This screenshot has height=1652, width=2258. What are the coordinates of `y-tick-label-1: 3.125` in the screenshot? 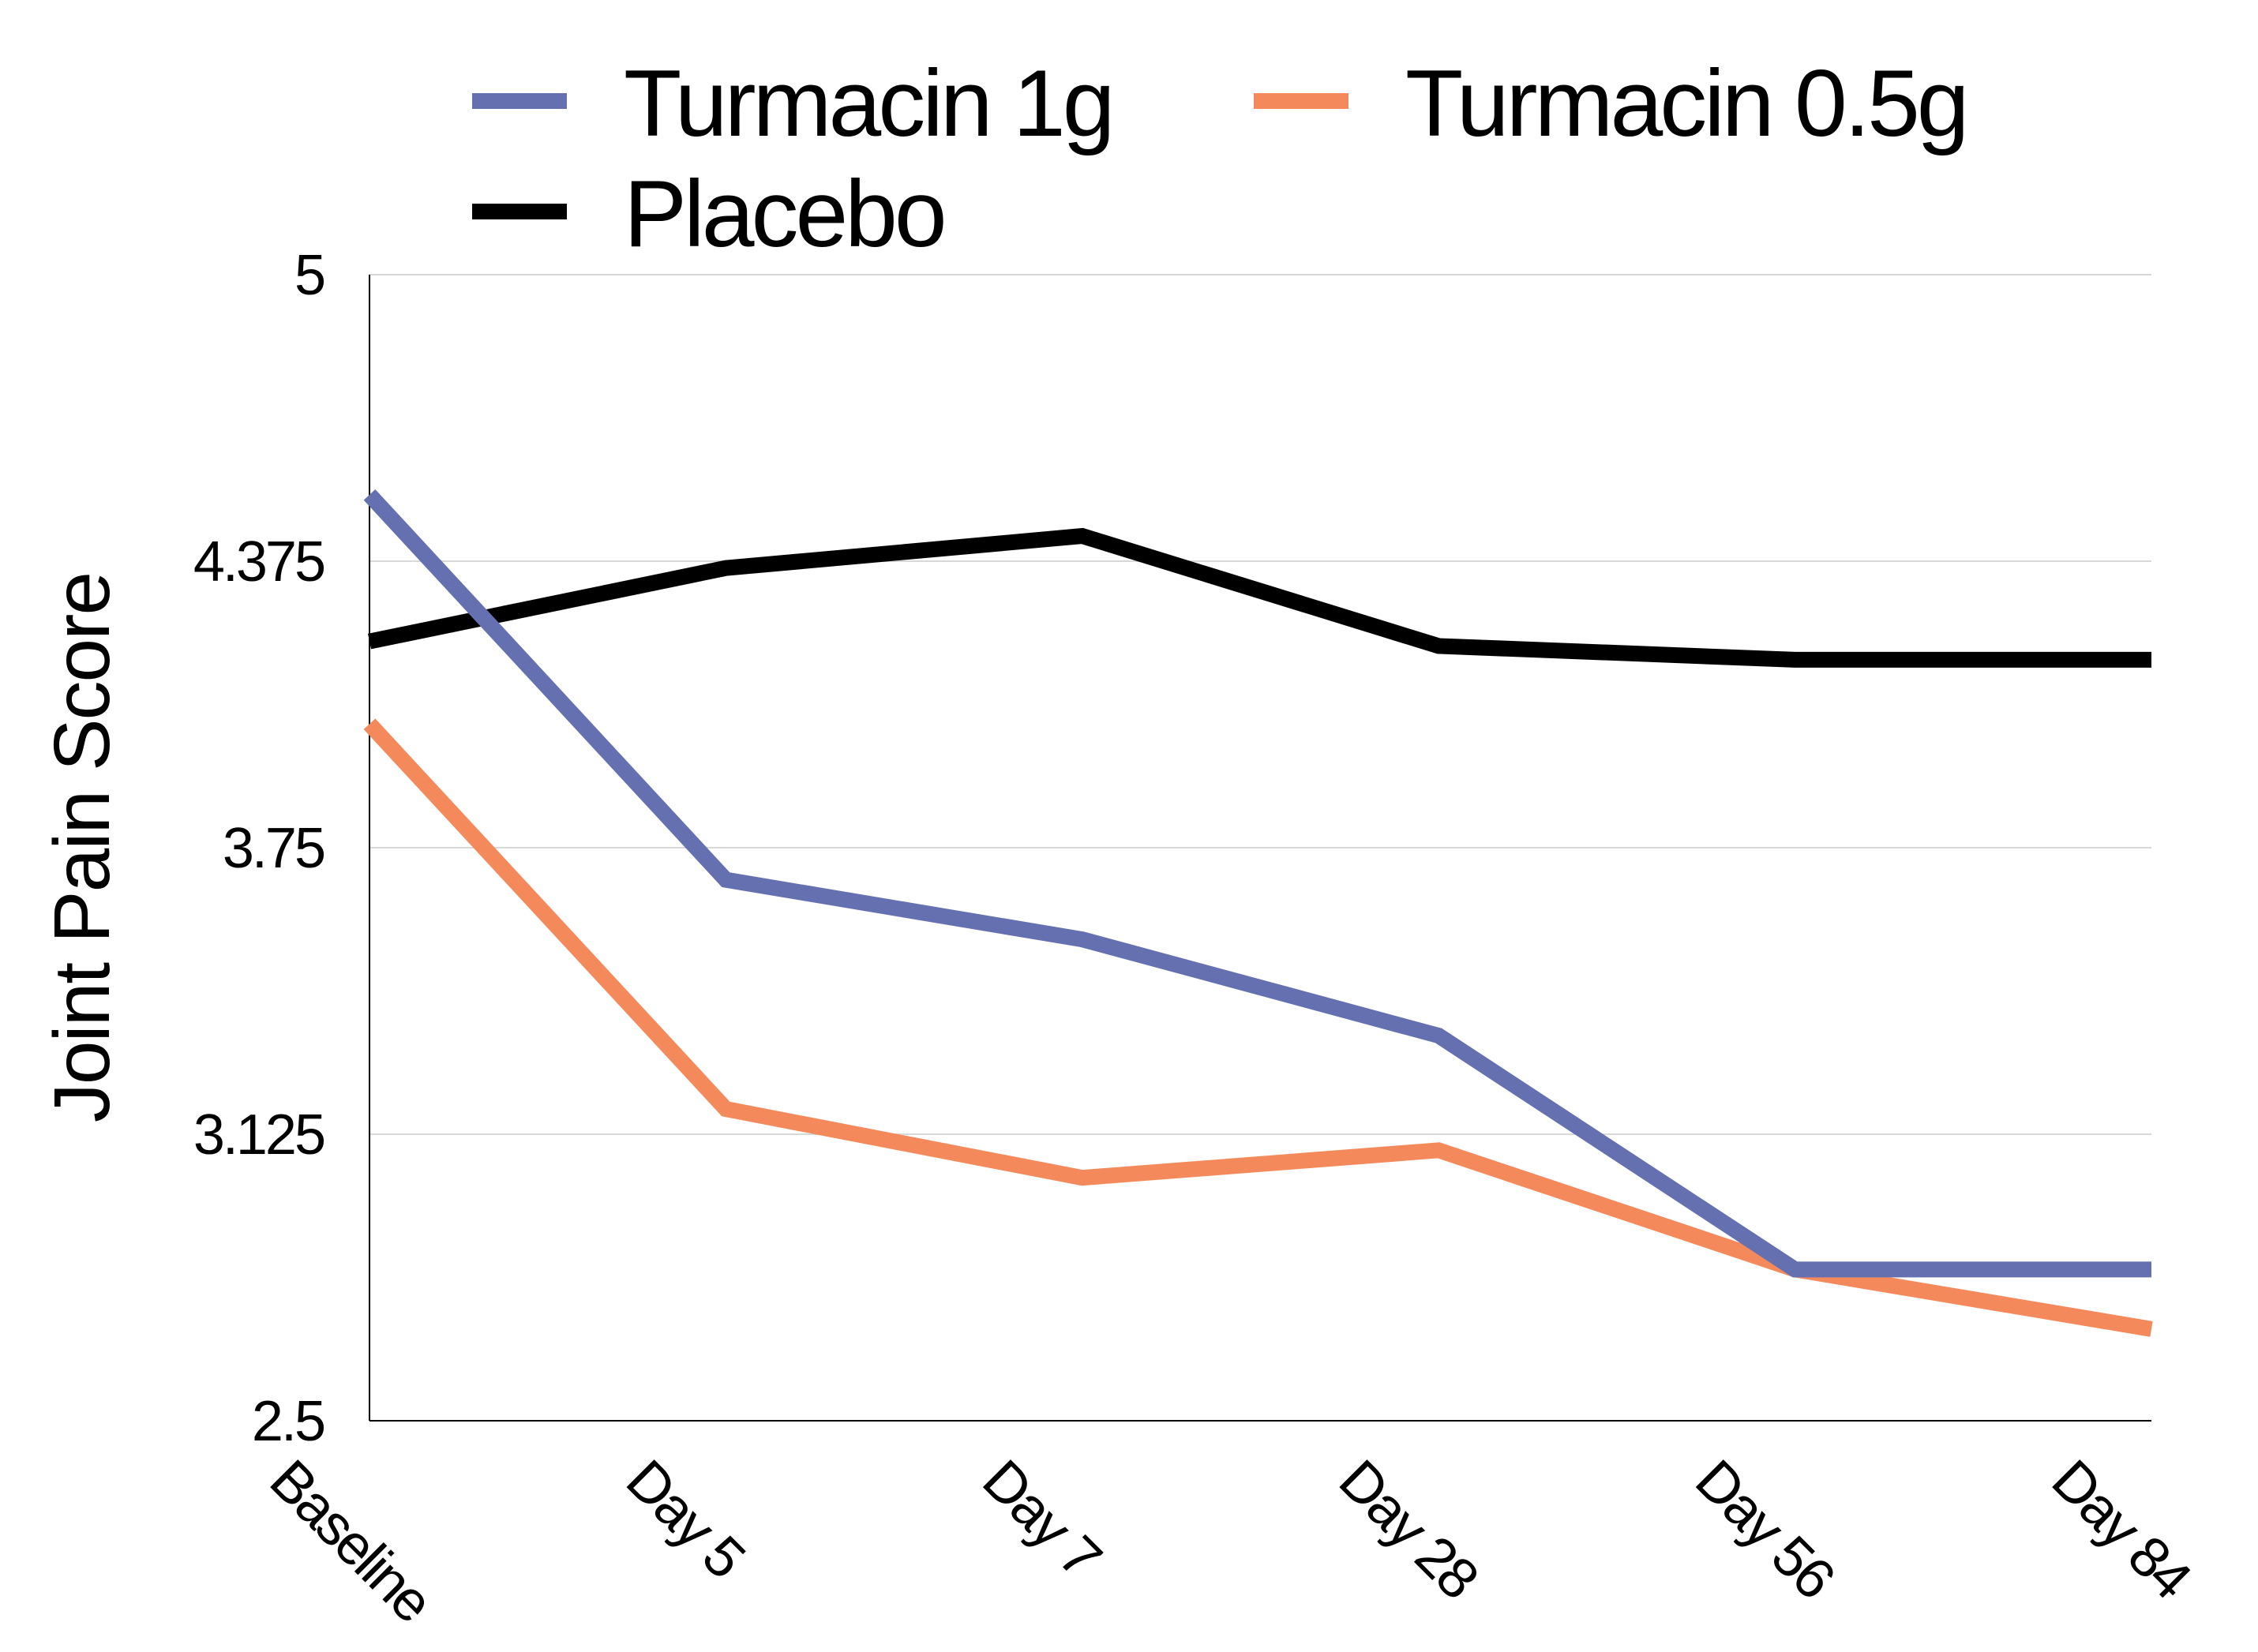 It's located at (259, 1135).